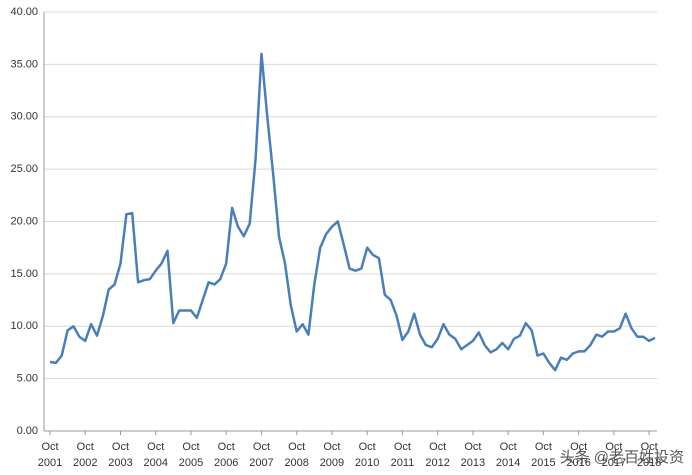 The image size is (692, 475). Describe the element at coordinates (226, 455) in the screenshot. I see `x-tick-label: Oct 2006` at that location.